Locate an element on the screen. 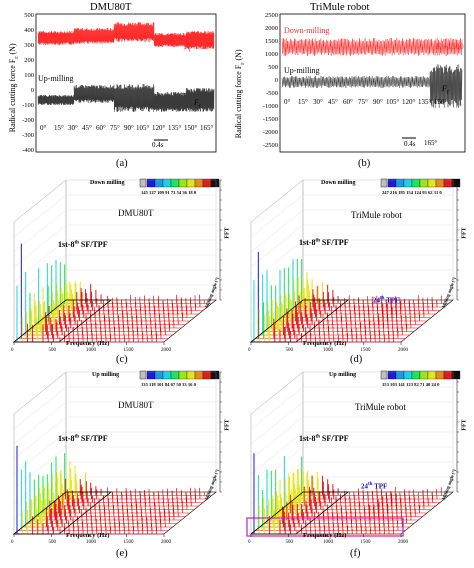 Image resolution: width=474 pixels, height=568 pixels. panel-d-caption: (d) is located at coordinates (356, 359).